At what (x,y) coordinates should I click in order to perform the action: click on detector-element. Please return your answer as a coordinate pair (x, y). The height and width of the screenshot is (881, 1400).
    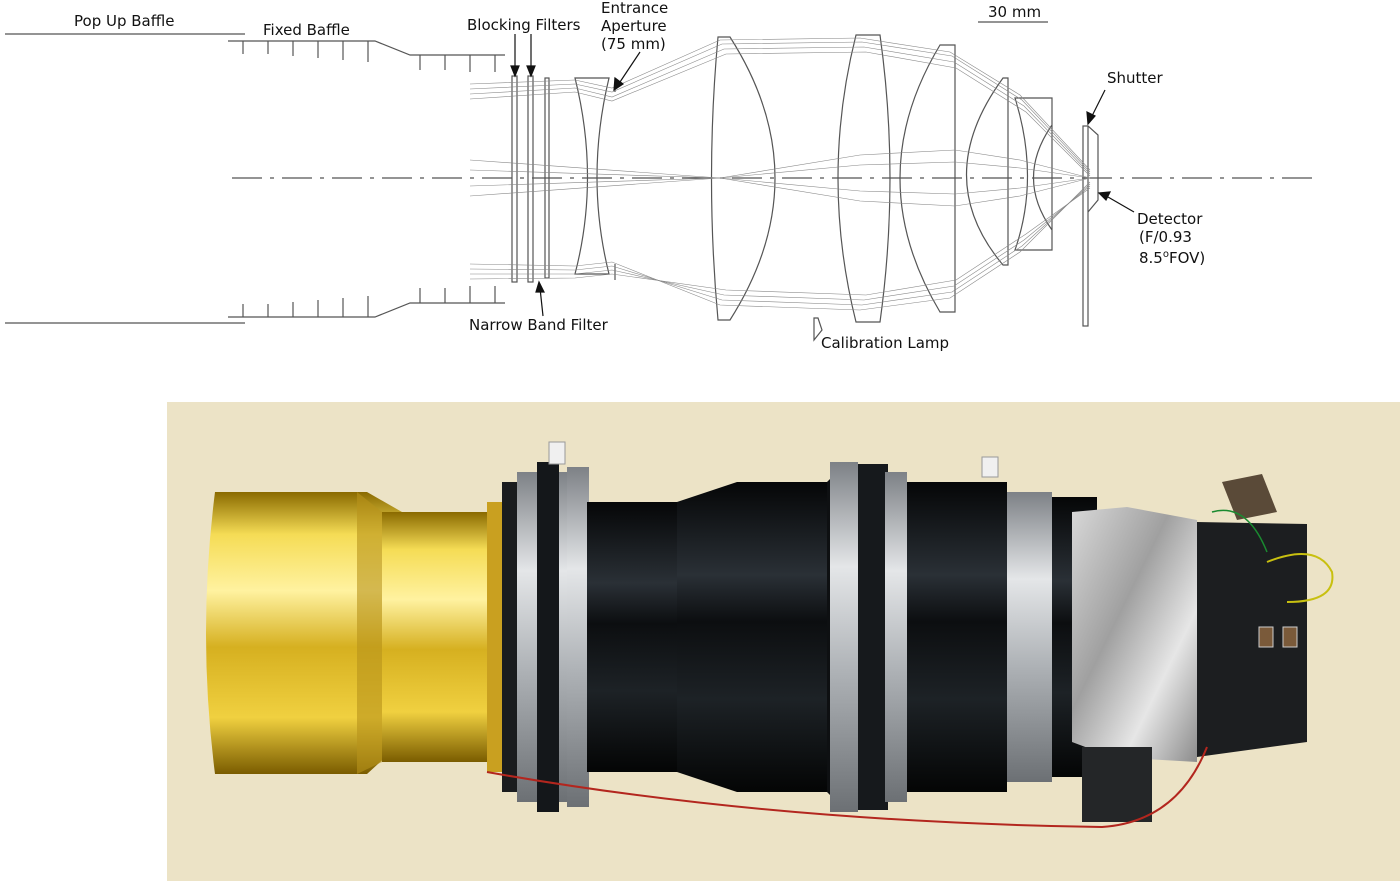
    Looking at the image, I should click on (1093, 169).